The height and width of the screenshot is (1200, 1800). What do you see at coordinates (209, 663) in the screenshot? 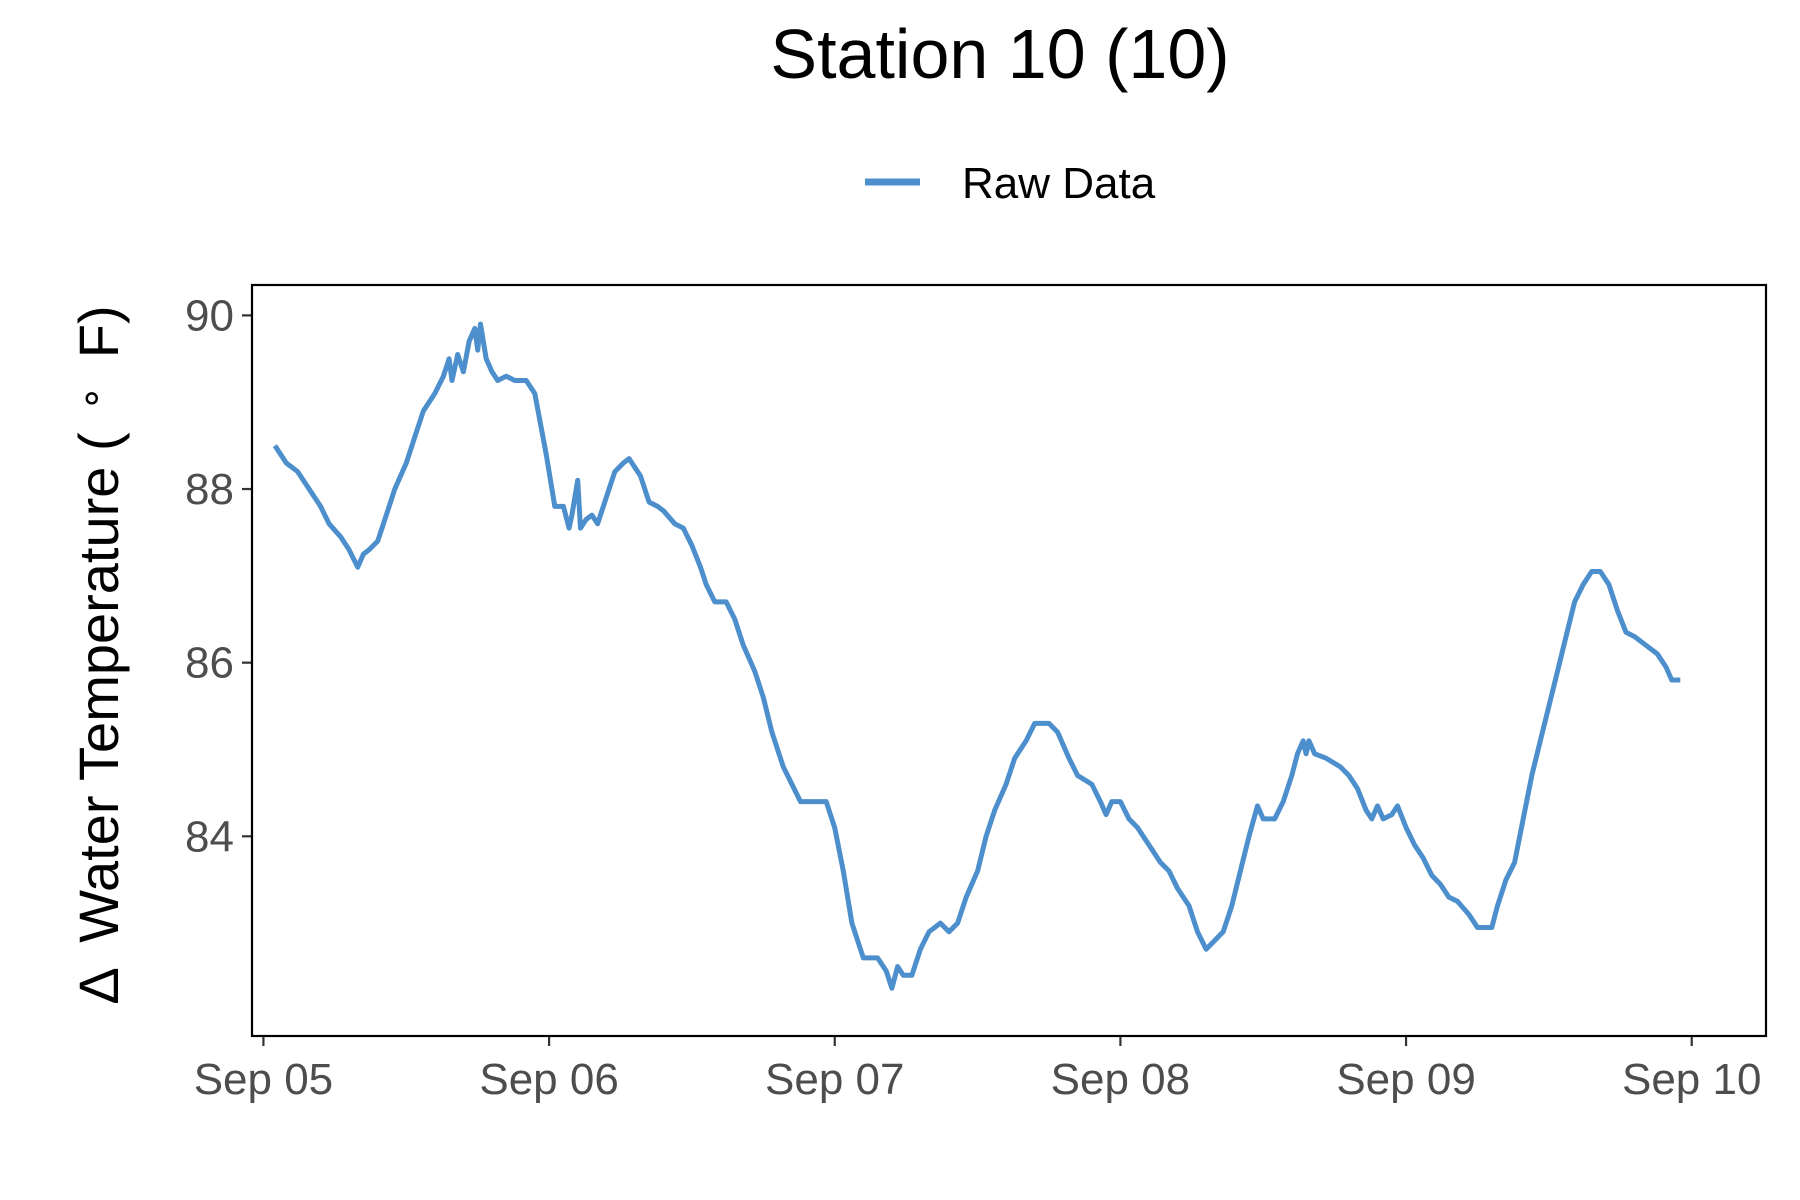
I see `y-tick-label: 86` at bounding box center [209, 663].